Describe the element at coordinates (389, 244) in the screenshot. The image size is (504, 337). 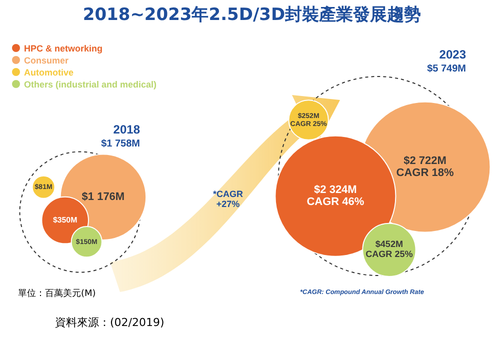
I see `data-label: $452M` at that location.